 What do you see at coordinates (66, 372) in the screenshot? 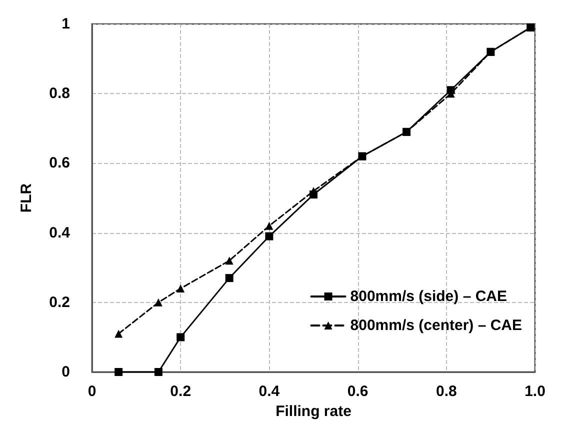
I see `y-tick-label: 0` at bounding box center [66, 372].